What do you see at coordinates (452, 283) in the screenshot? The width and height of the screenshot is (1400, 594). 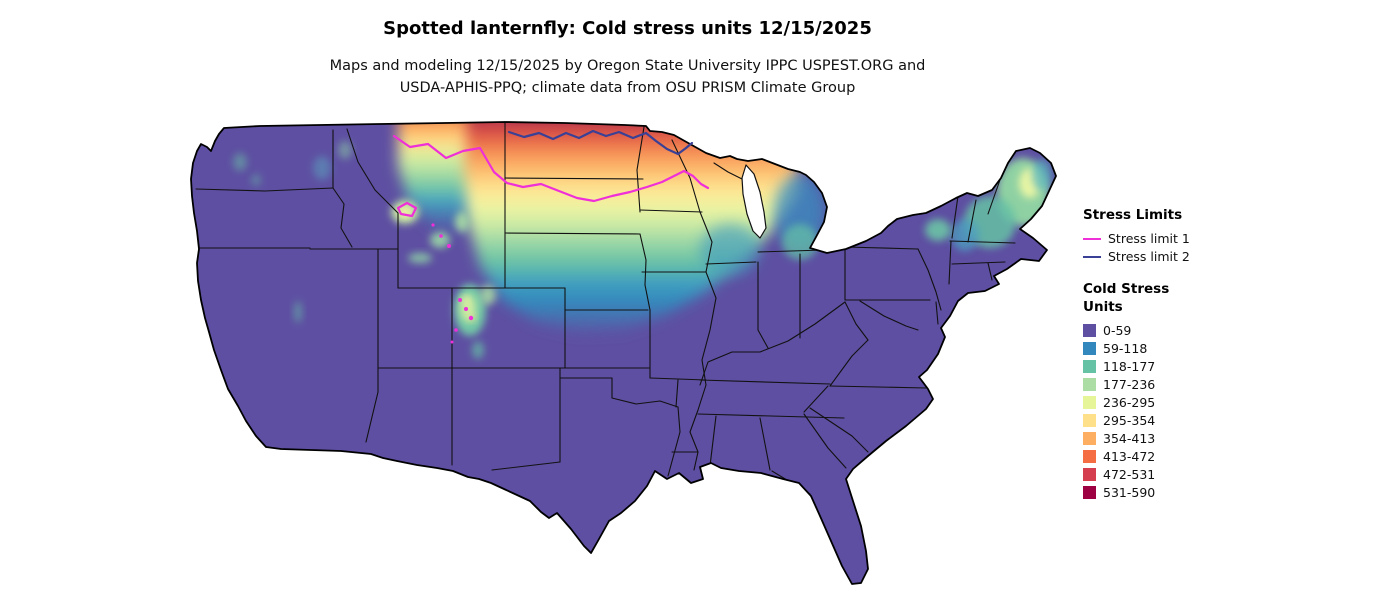 I see `stress-limit-1-specks` at bounding box center [452, 283].